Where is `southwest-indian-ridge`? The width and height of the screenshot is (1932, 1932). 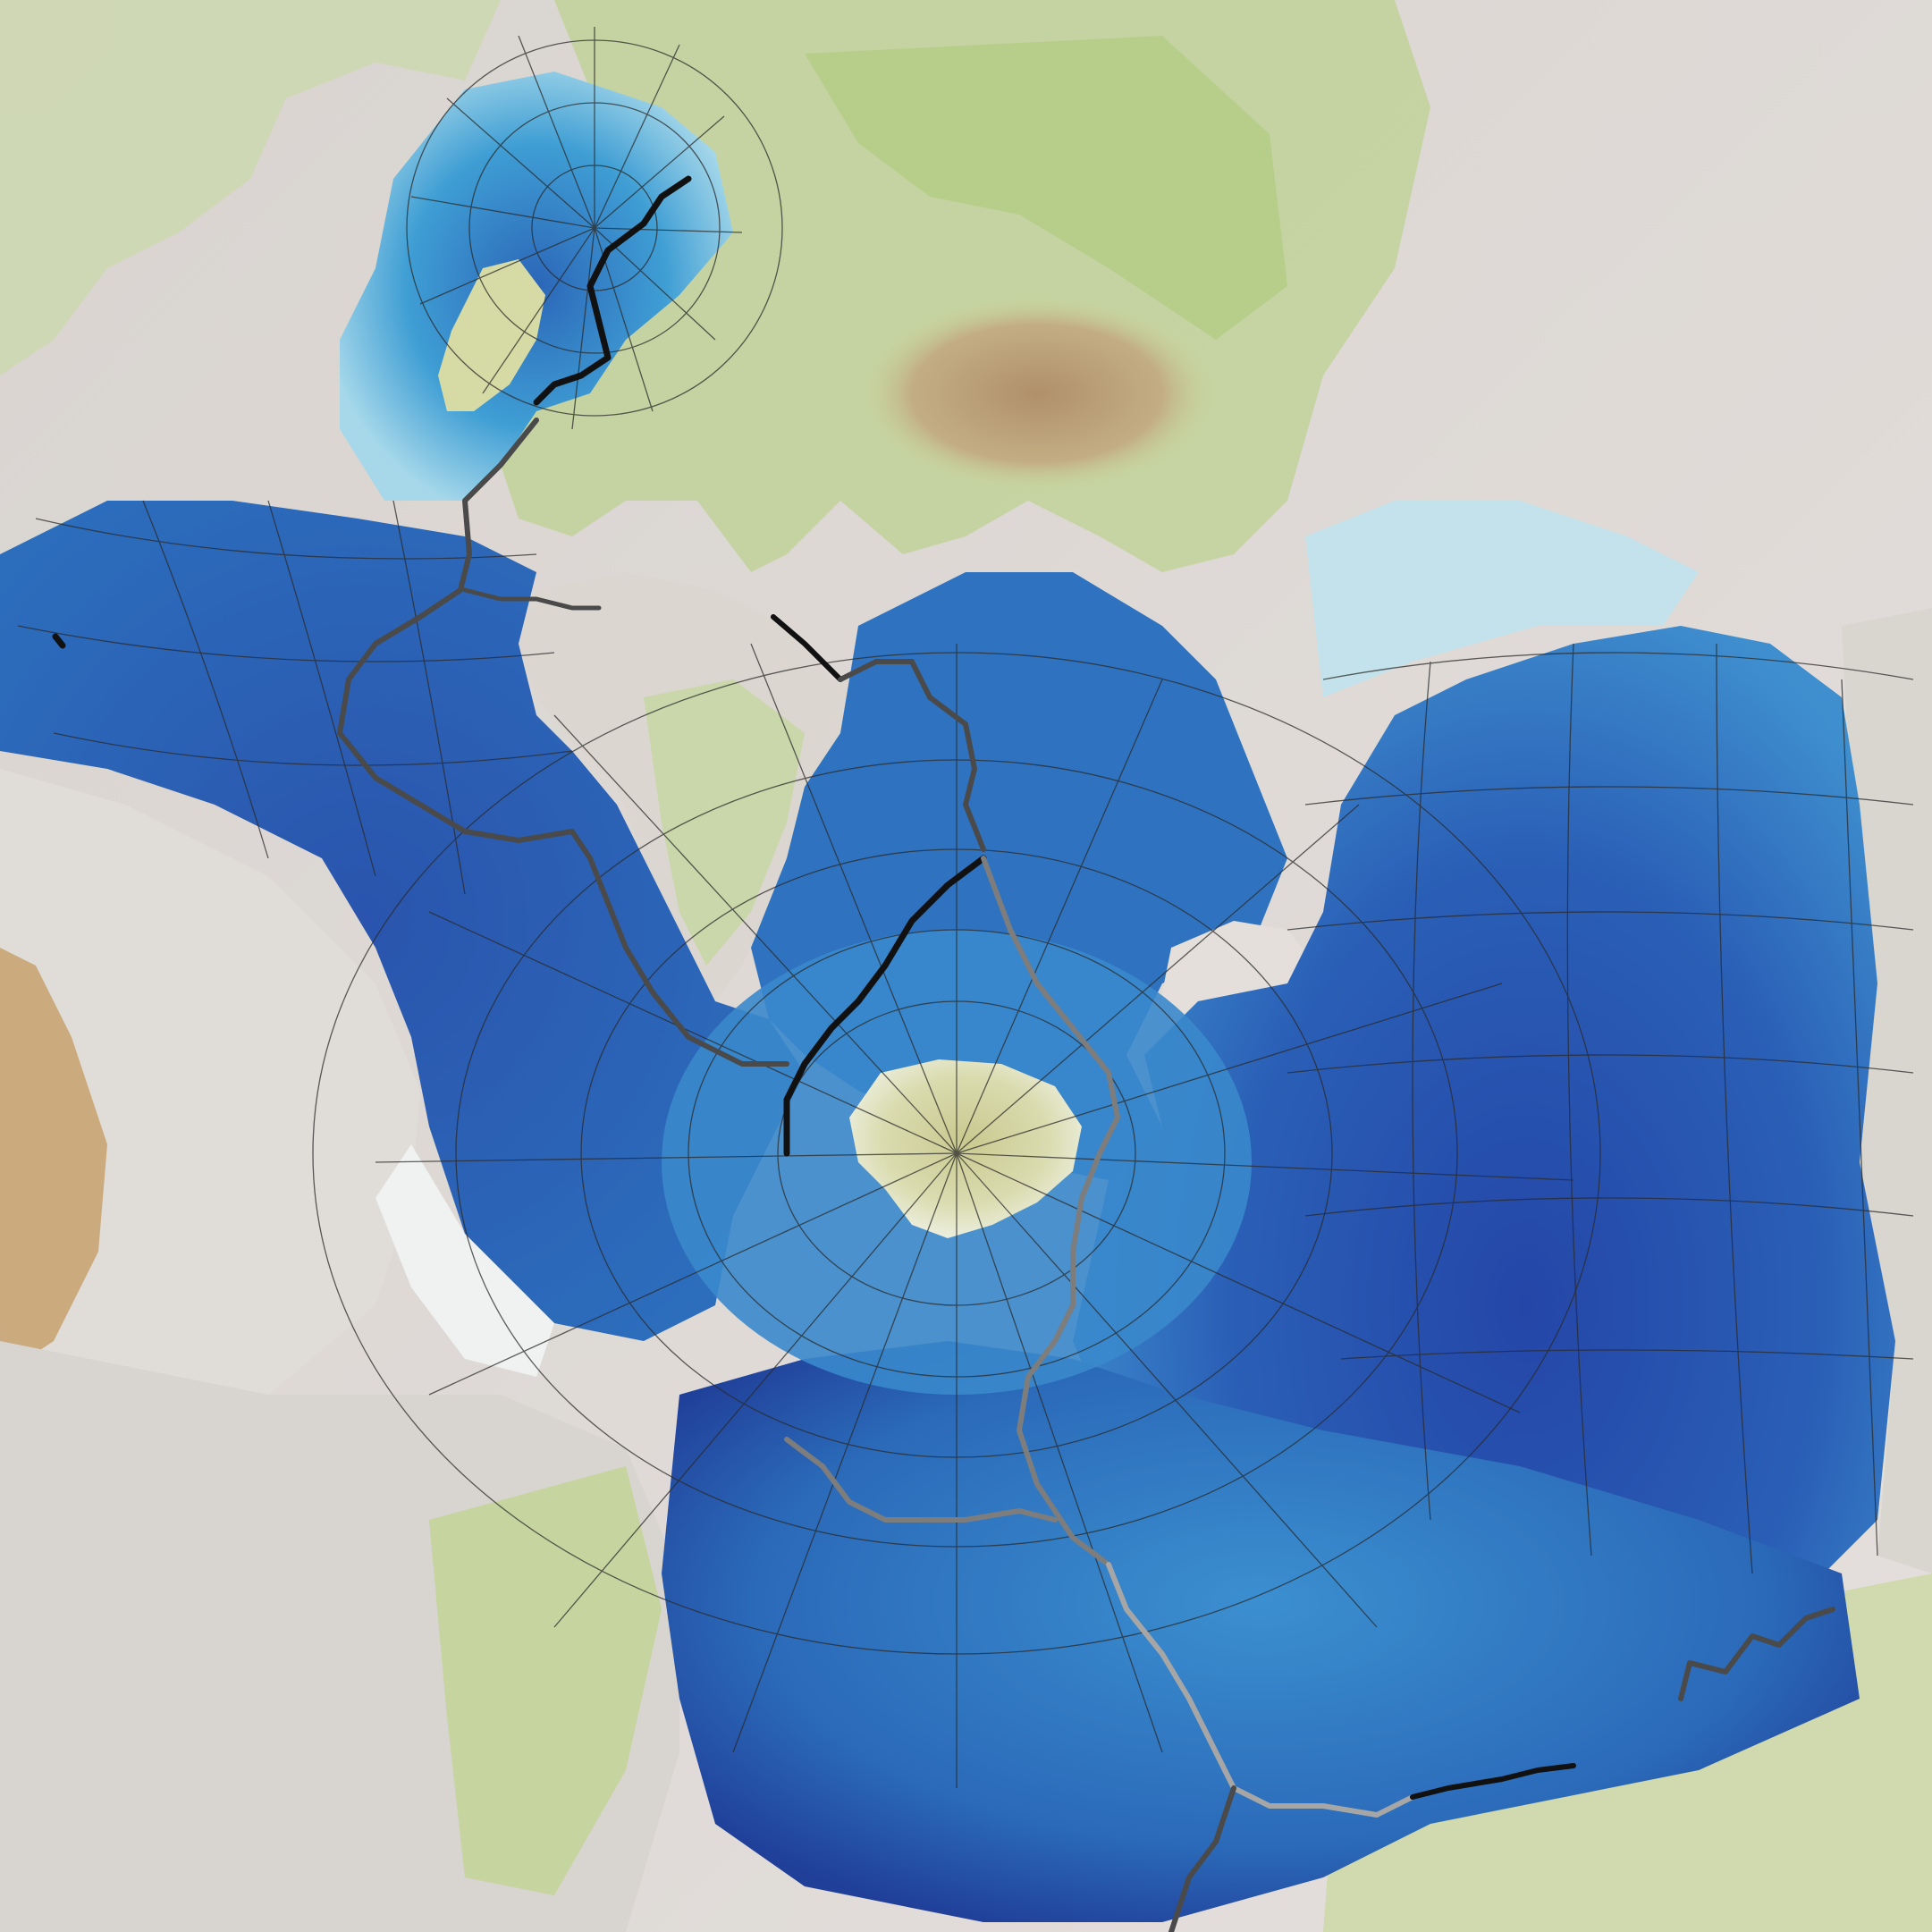
southwest-indian-ridge is located at coordinates (885, 1006).